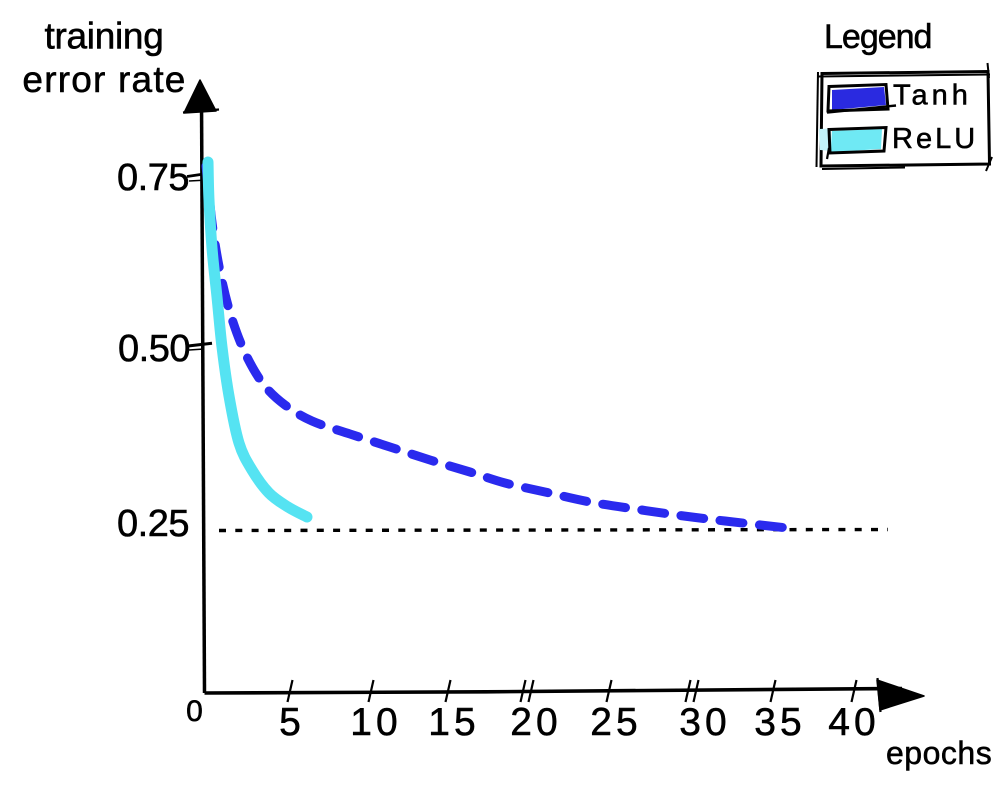  Describe the element at coordinates (104, 79) in the screenshot. I see `svg-text: error rate` at that location.